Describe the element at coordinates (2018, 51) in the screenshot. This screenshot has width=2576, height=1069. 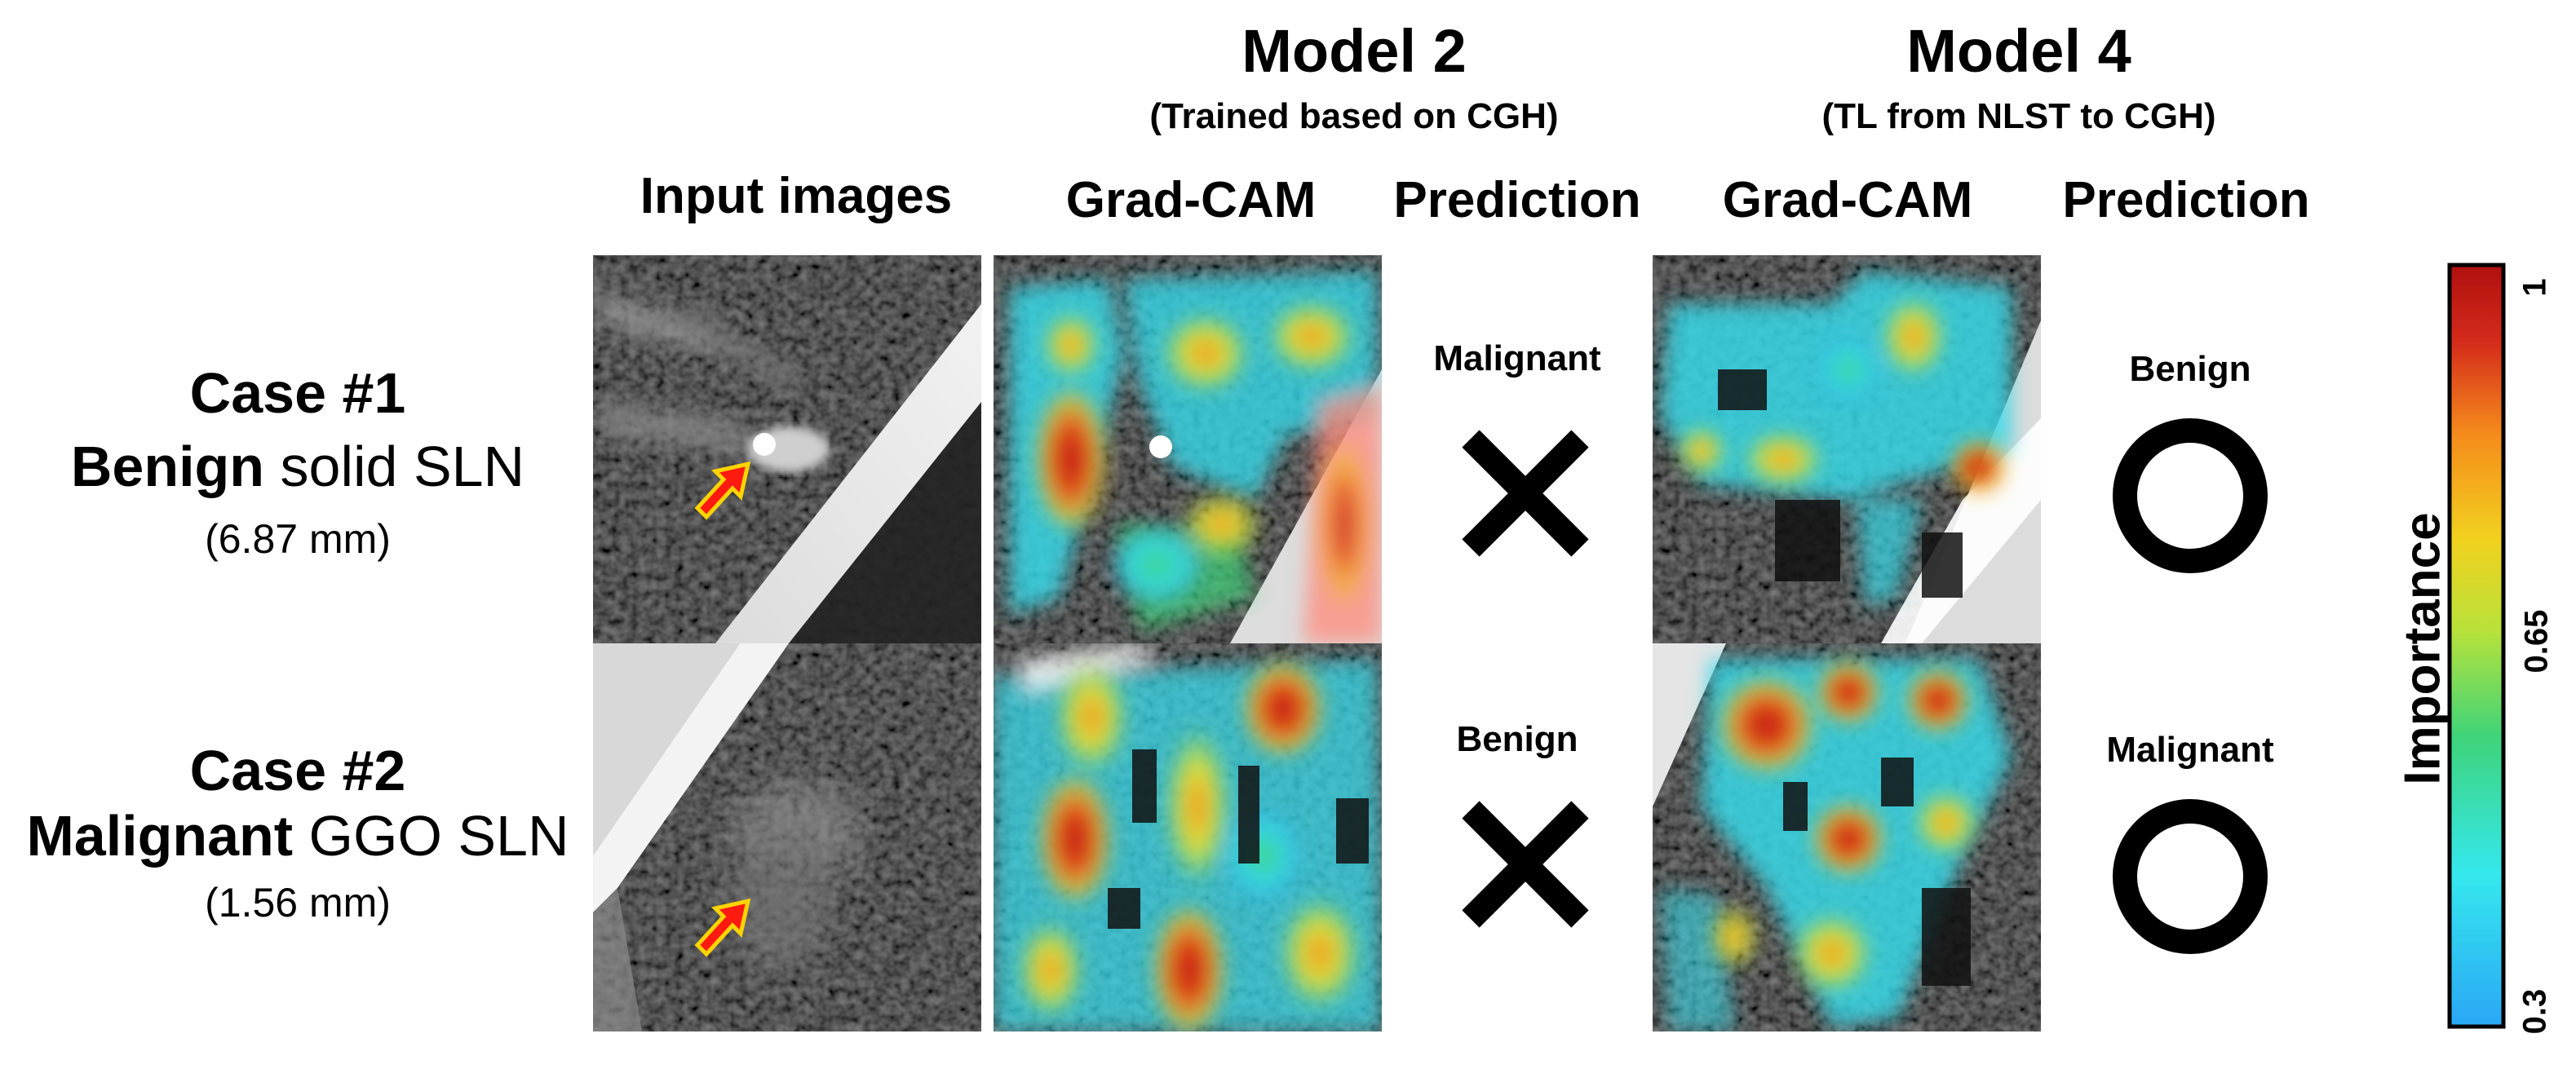
I see `model4-title: Model 4` at that location.